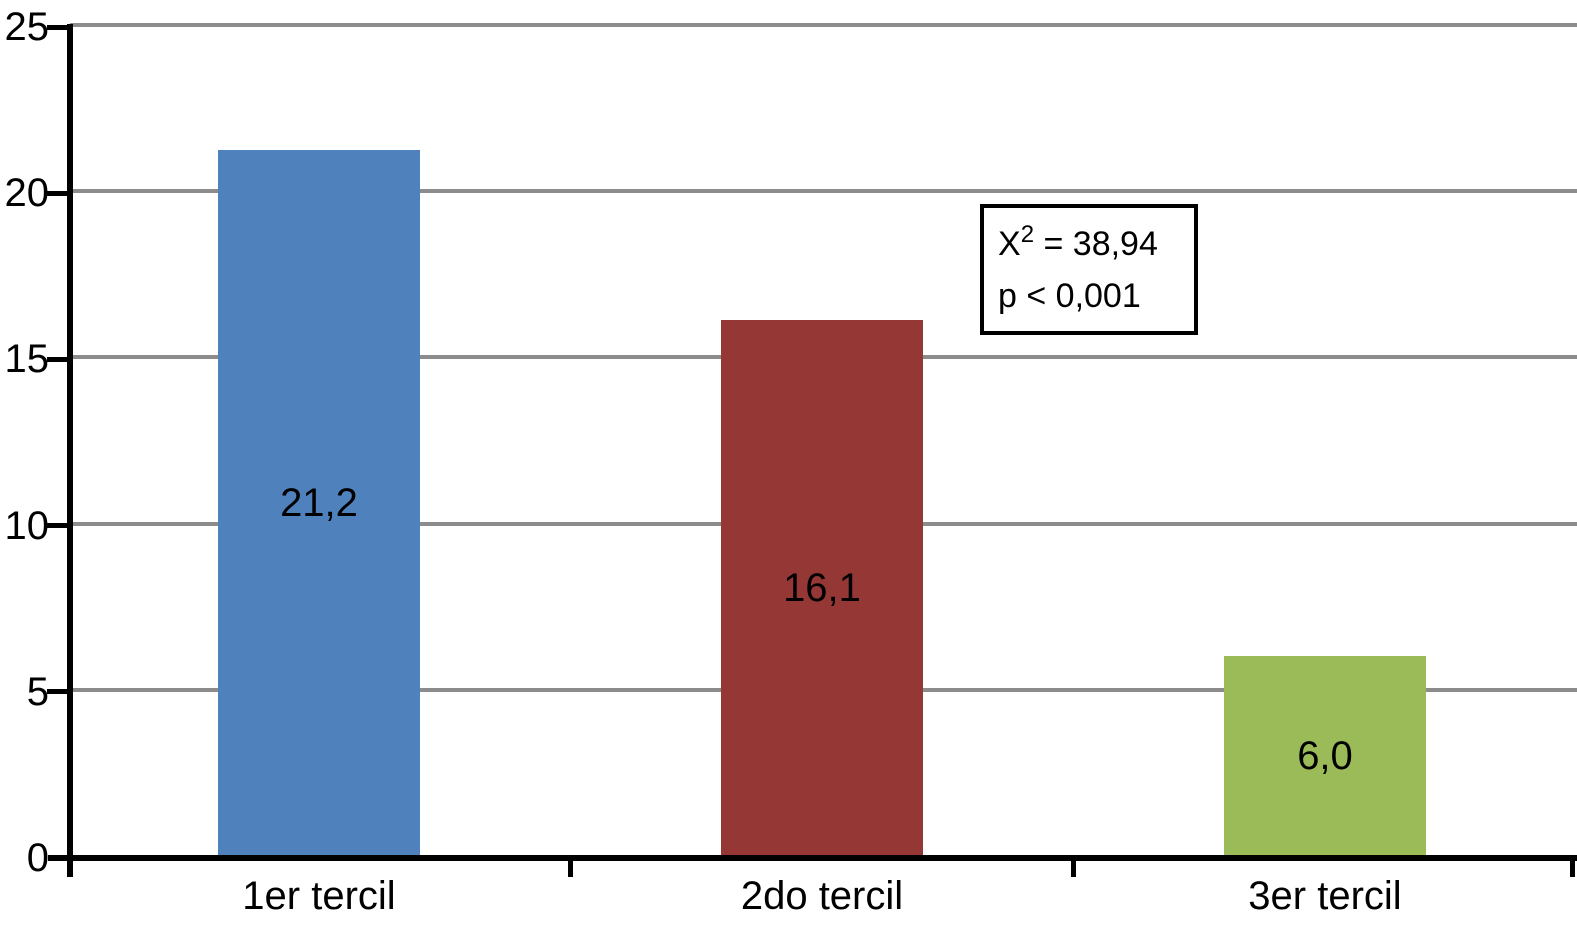 The height and width of the screenshot is (929, 1577). Describe the element at coordinates (812, 858) in the screenshot. I see `x-axis-line` at that location.